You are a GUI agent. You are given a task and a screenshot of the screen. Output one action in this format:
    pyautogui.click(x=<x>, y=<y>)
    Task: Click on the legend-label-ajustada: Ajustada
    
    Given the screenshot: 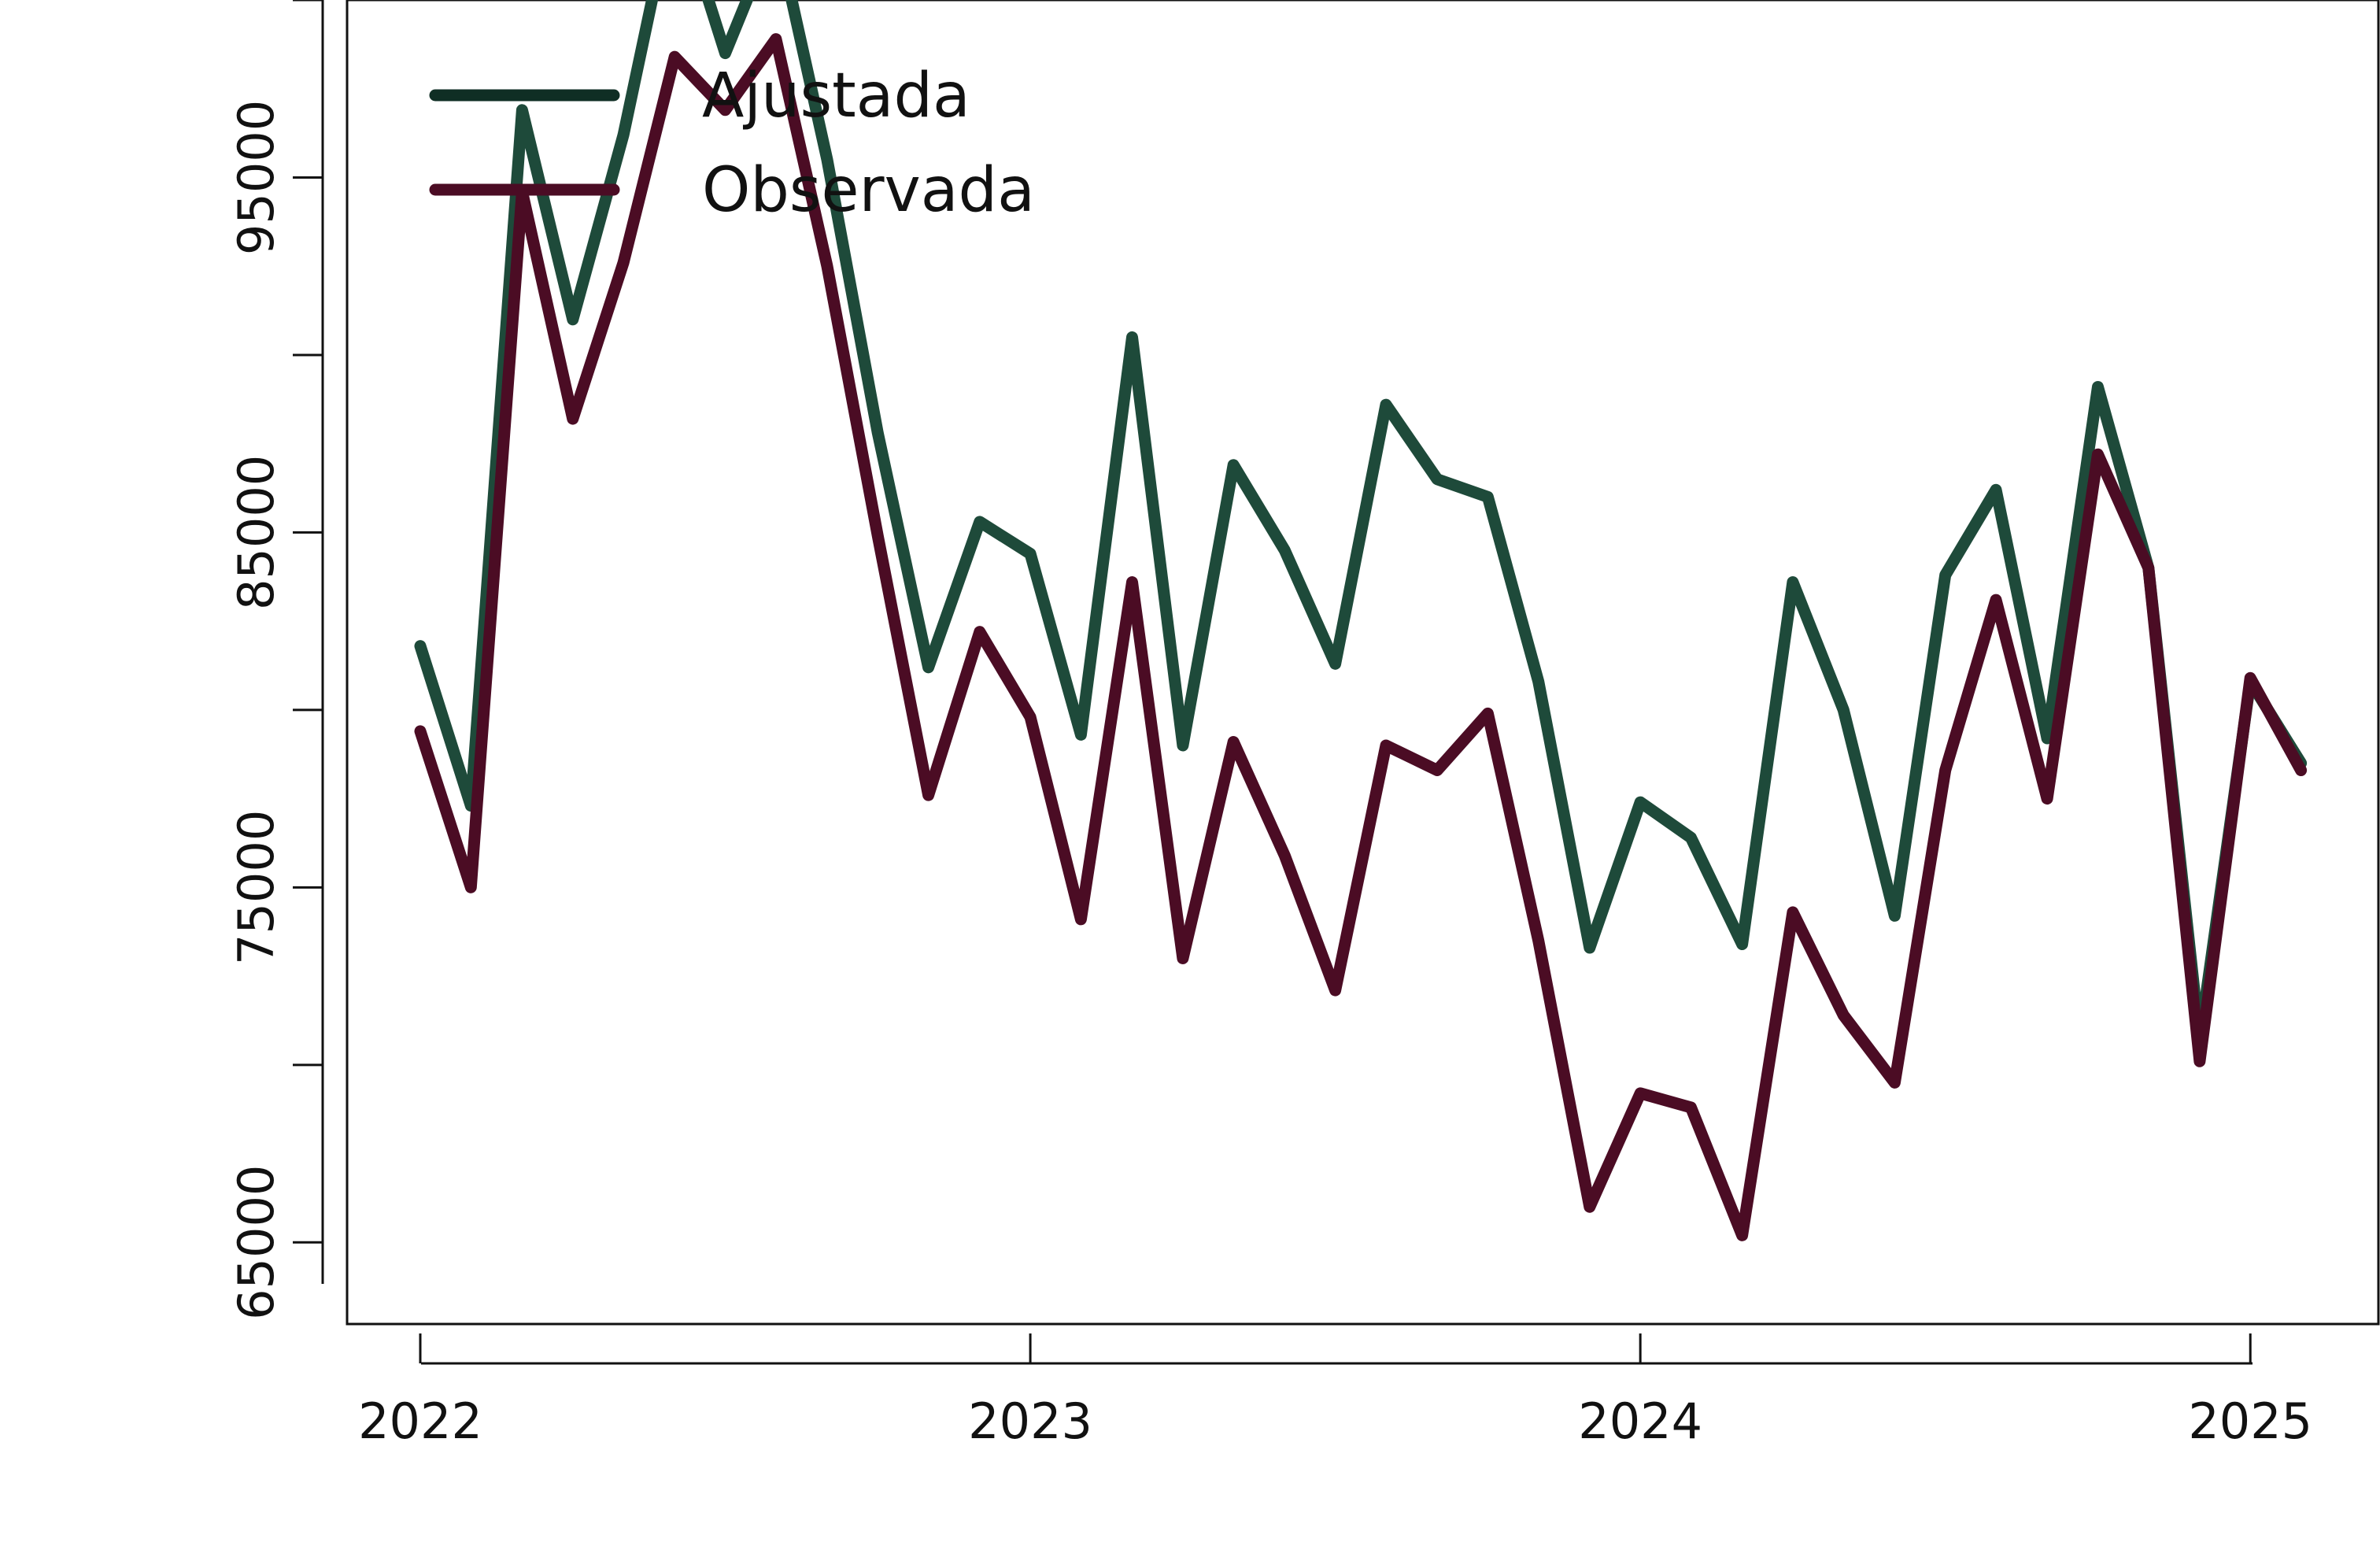 What is the action you would take?
    pyautogui.click(x=836, y=96)
    